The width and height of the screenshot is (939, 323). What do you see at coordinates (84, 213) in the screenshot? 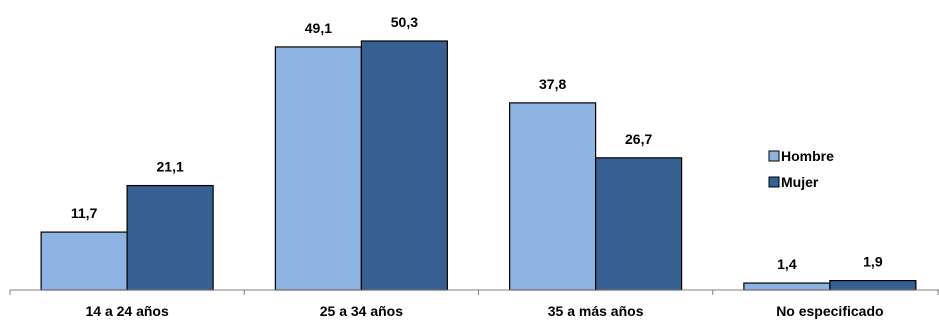
I see `data-label-hombre-0: 11,7` at bounding box center [84, 213].